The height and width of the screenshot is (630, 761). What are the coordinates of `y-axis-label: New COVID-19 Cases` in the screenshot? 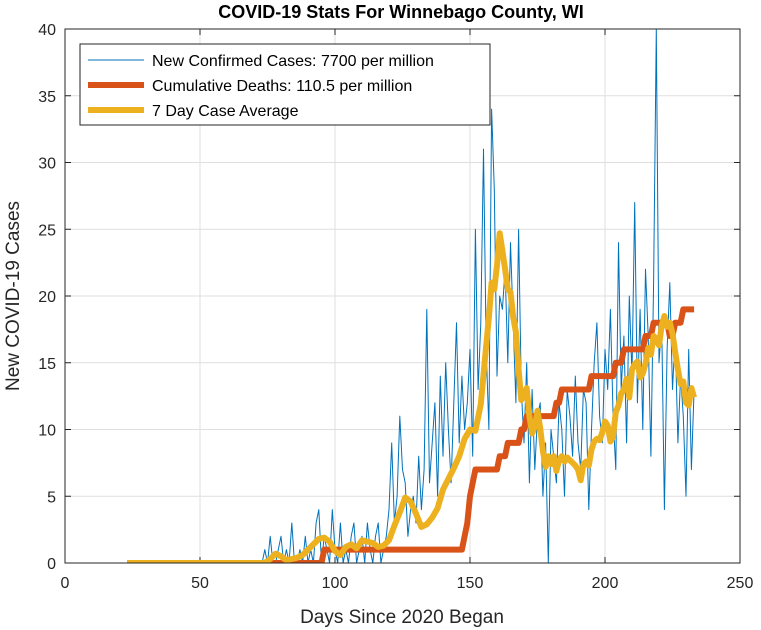 It's located at (13, 296).